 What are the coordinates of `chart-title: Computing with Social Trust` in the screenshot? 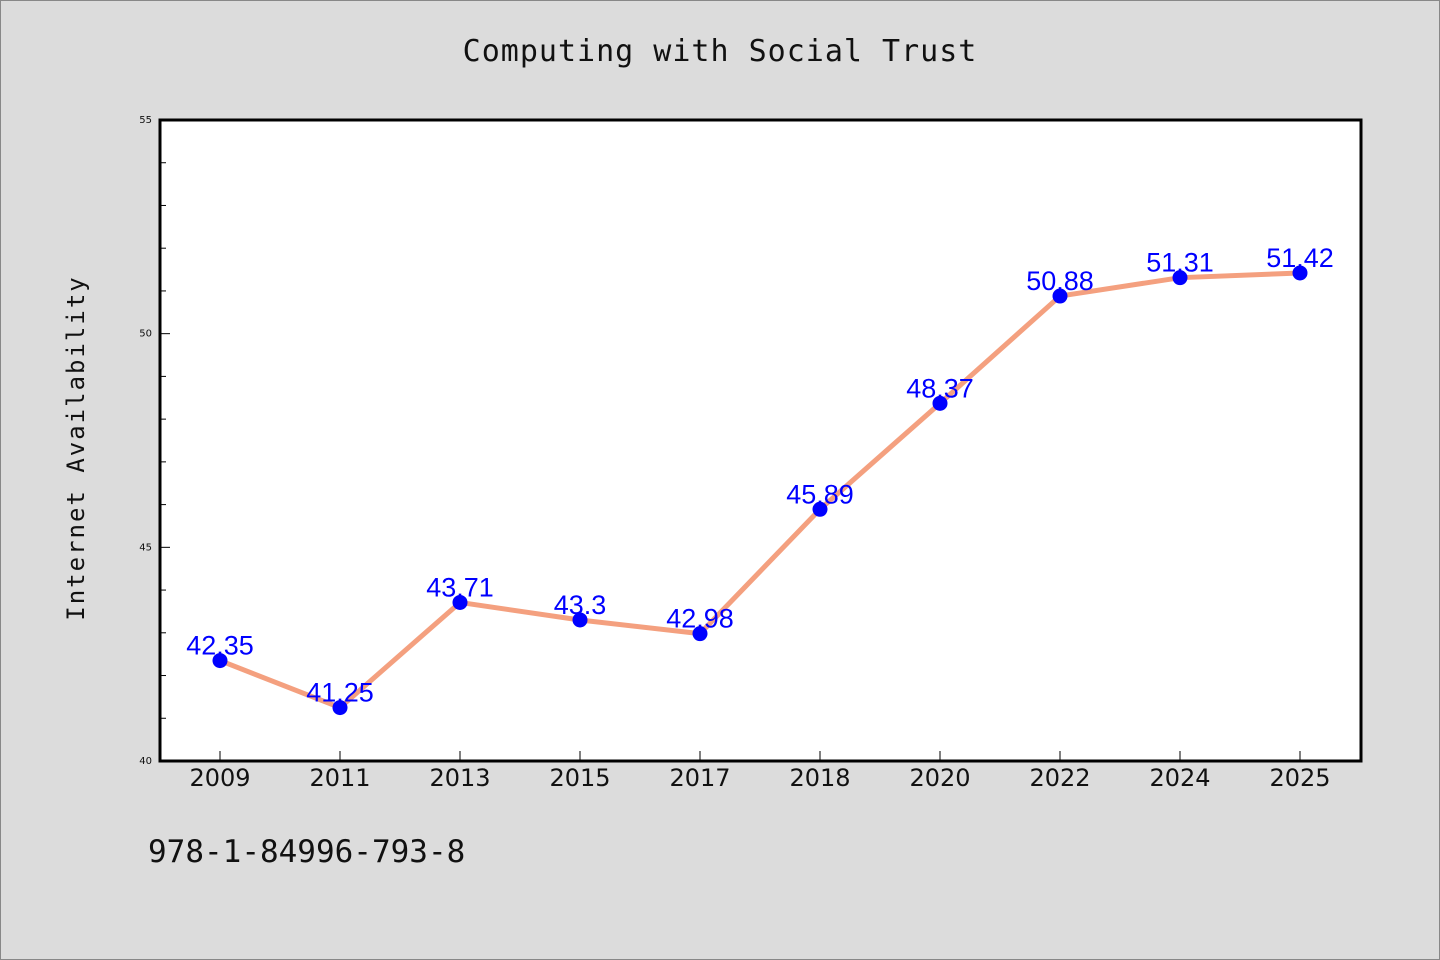 It's located at (720, 51).